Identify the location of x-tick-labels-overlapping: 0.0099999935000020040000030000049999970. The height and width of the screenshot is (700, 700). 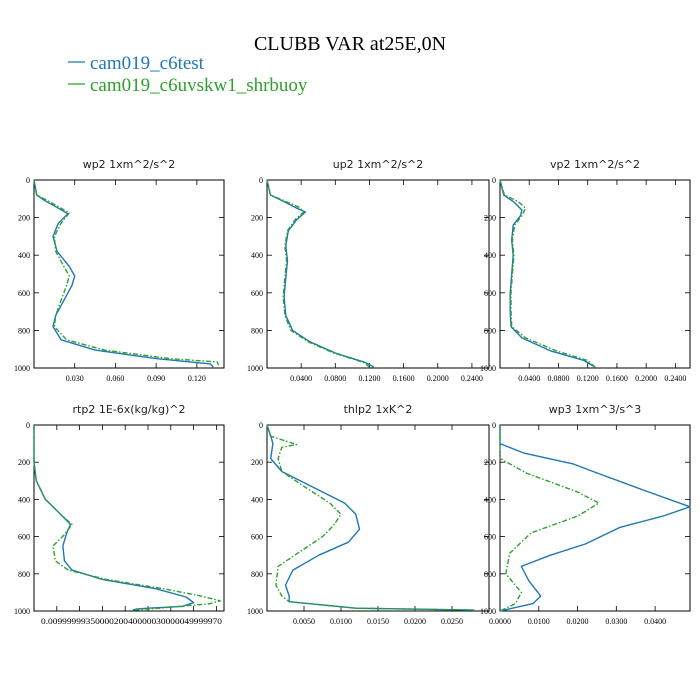
(131, 621).